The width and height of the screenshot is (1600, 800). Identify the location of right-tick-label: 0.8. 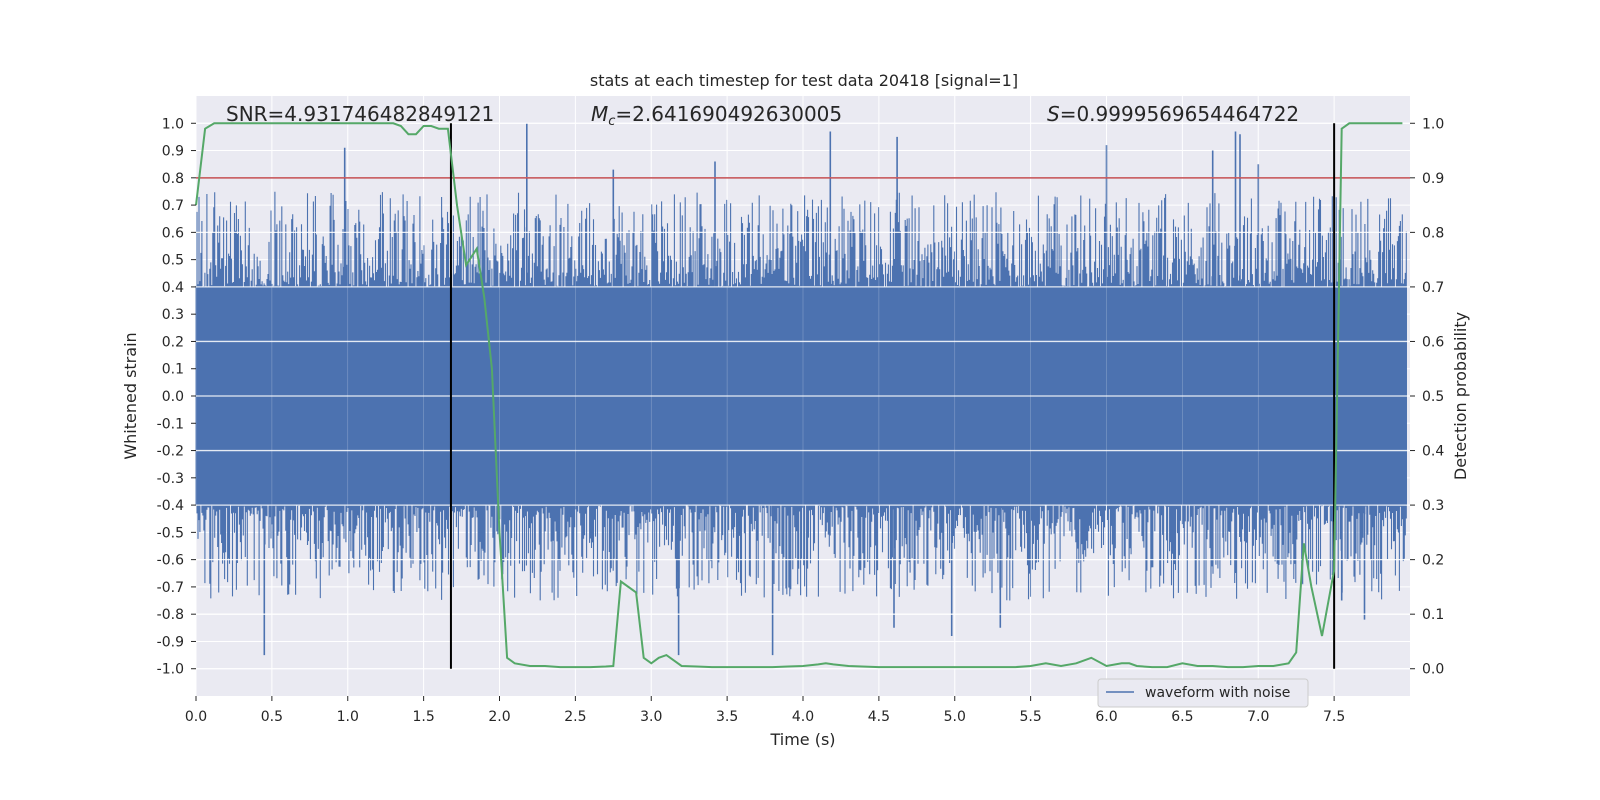
(1433, 233).